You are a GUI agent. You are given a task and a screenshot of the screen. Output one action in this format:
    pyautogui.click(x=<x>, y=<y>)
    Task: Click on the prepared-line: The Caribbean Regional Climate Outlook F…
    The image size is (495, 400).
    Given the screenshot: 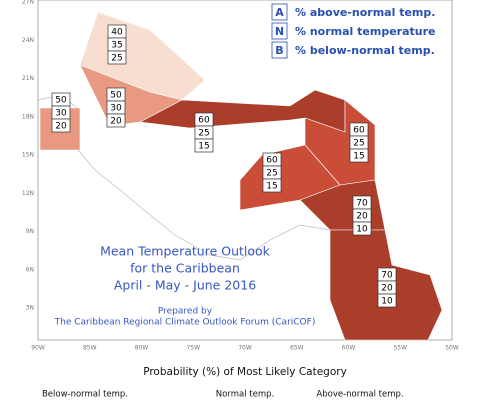 What is the action you would take?
    pyautogui.click(x=185, y=323)
    